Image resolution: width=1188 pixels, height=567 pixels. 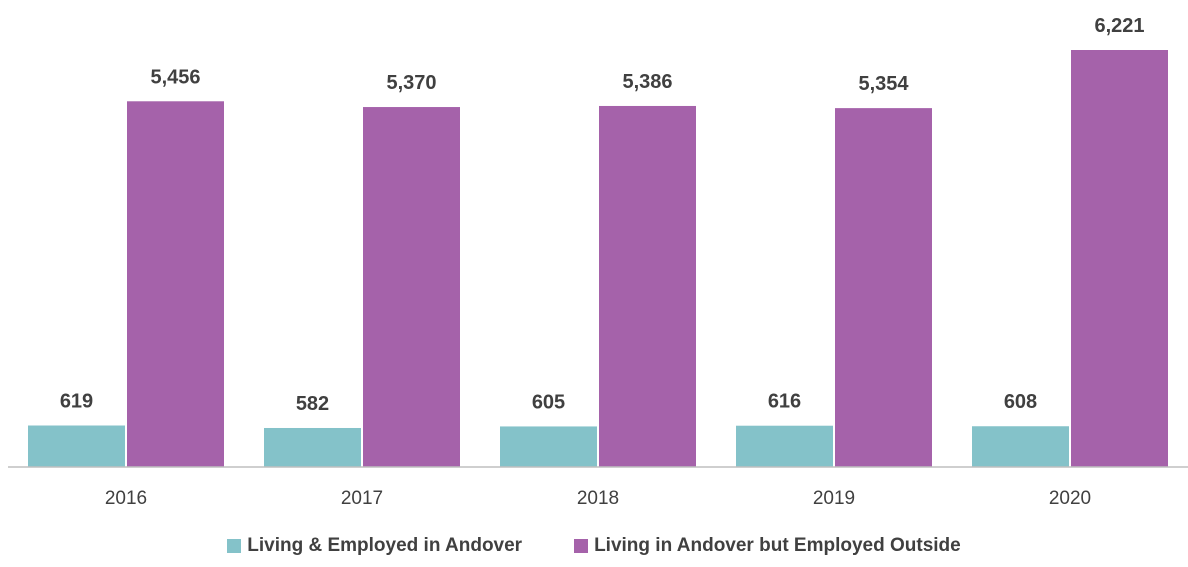 What do you see at coordinates (76, 402) in the screenshot?
I see `data-label-2016-series-1: 619` at bounding box center [76, 402].